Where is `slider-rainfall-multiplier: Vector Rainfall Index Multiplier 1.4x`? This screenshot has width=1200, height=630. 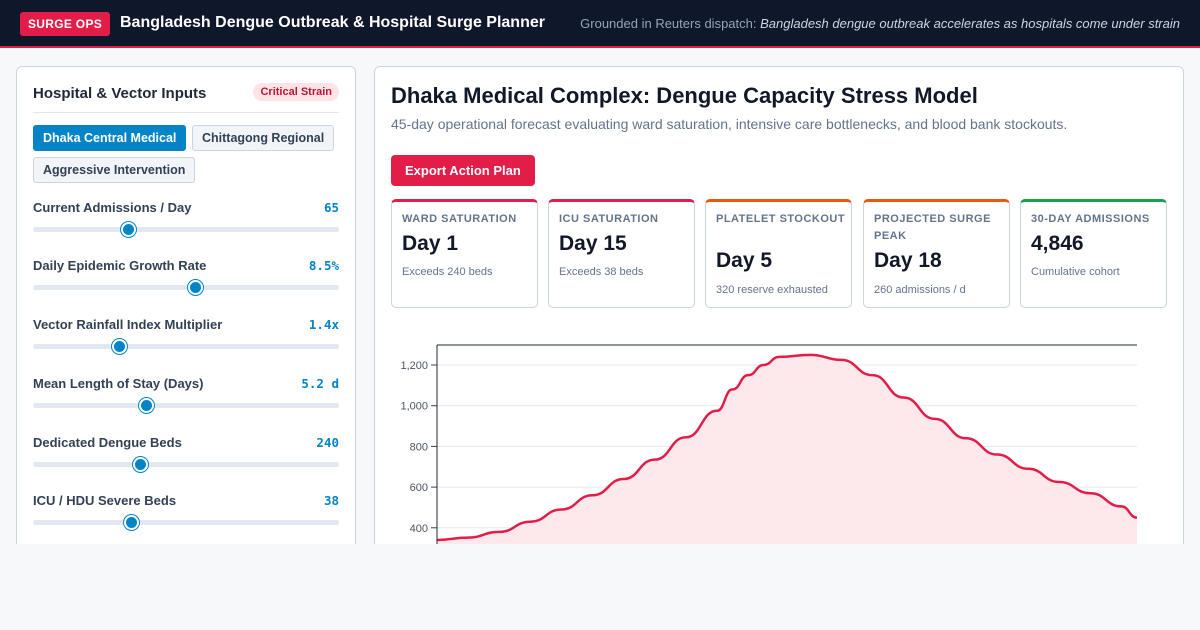 slider-rainfall-multiplier: Vector Rainfall Index Multiplier 1.4x is located at coordinates (186, 340).